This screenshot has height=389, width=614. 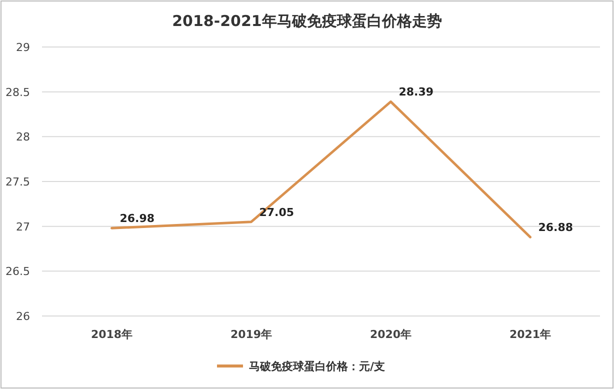 I want to click on y-tick-label: 26.5, so click(x=18, y=271).